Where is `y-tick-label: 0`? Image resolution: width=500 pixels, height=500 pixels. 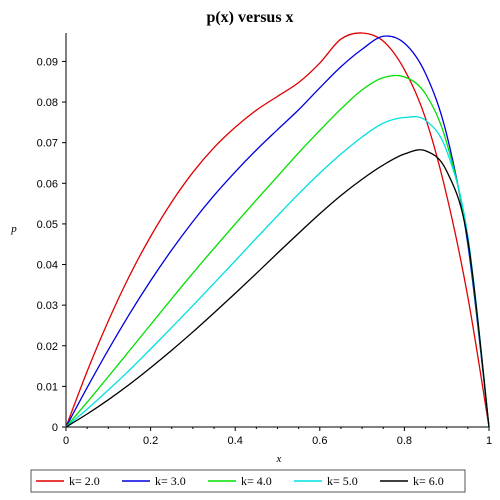 y-tick-label: 0 is located at coordinates (55, 428).